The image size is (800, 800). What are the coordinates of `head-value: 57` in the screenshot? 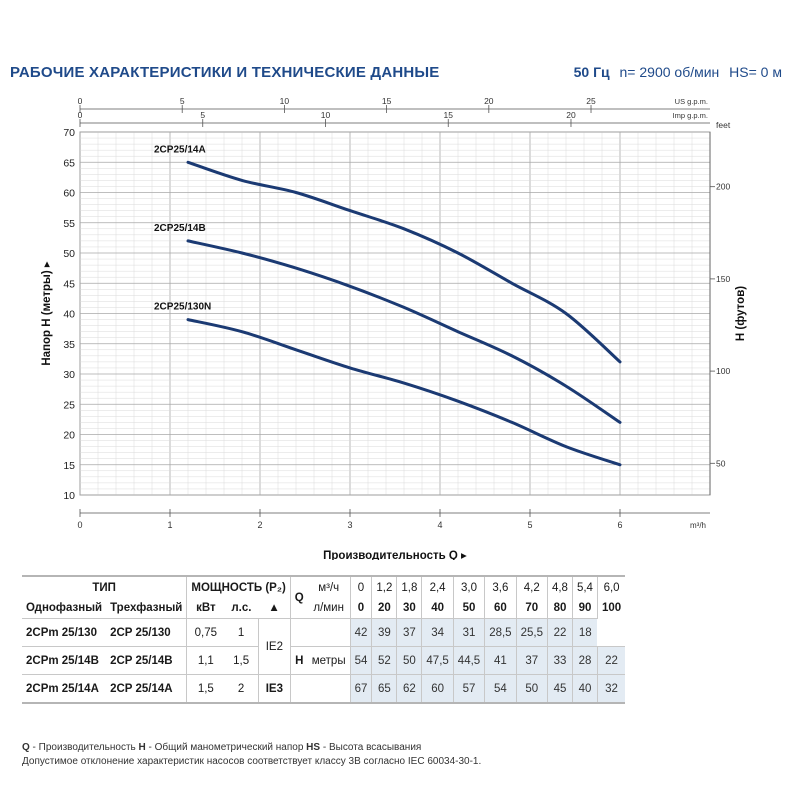 It's located at (468, 689).